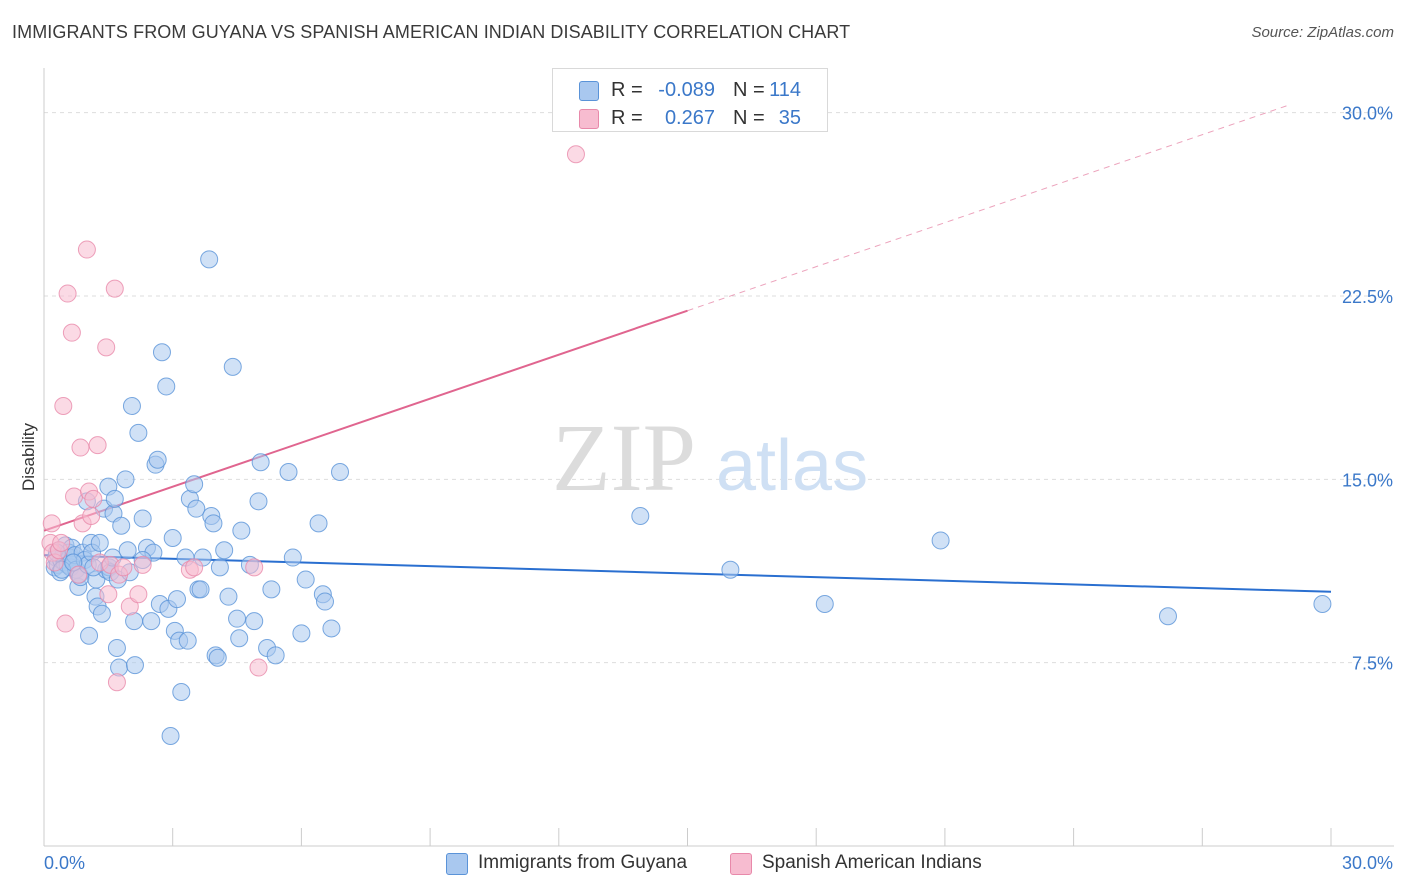 The width and height of the screenshot is (1406, 892). Describe the element at coordinates (687, 573) in the screenshot. I see `trend-line-guyana` at that location.